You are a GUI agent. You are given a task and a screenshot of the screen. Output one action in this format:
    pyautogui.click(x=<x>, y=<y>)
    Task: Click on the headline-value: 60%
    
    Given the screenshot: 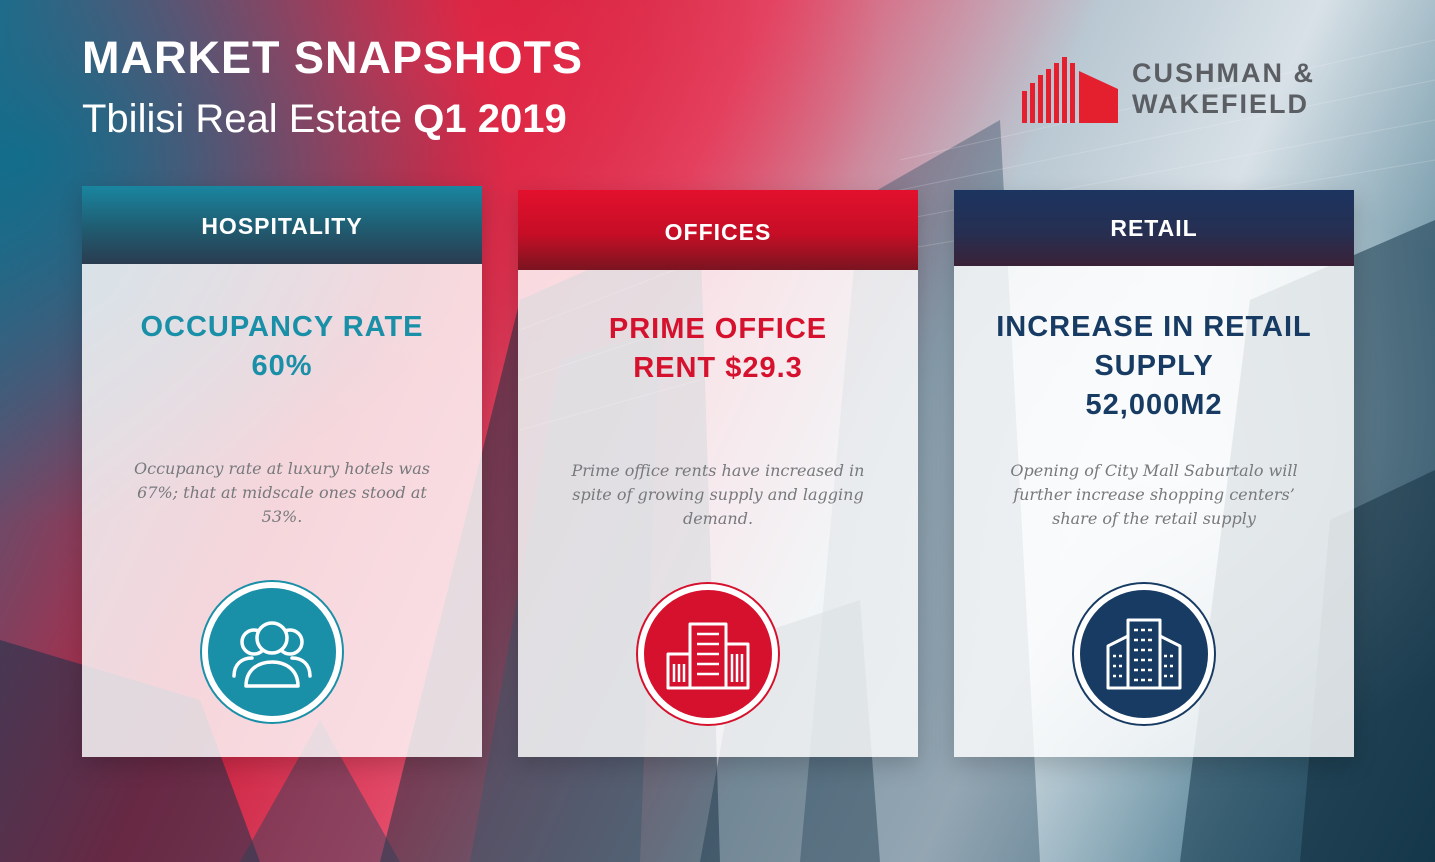 What is the action you would take?
    pyautogui.click(x=282, y=366)
    